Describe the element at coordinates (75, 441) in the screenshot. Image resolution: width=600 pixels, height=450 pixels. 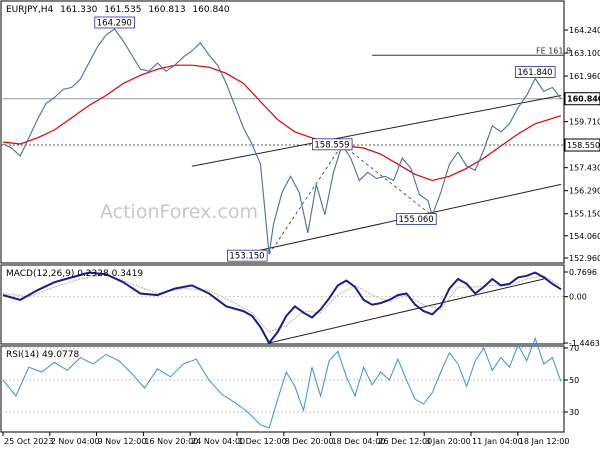
I see `x-label-1: 2 Nov 04:00` at that location.